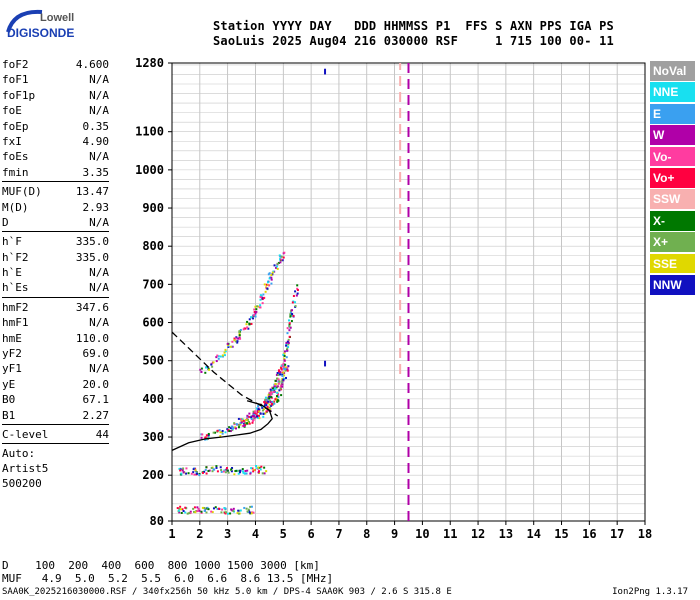  What do you see at coordinates (55, 338) in the screenshot?
I see `param-row: hmE 110.0` at bounding box center [55, 338].